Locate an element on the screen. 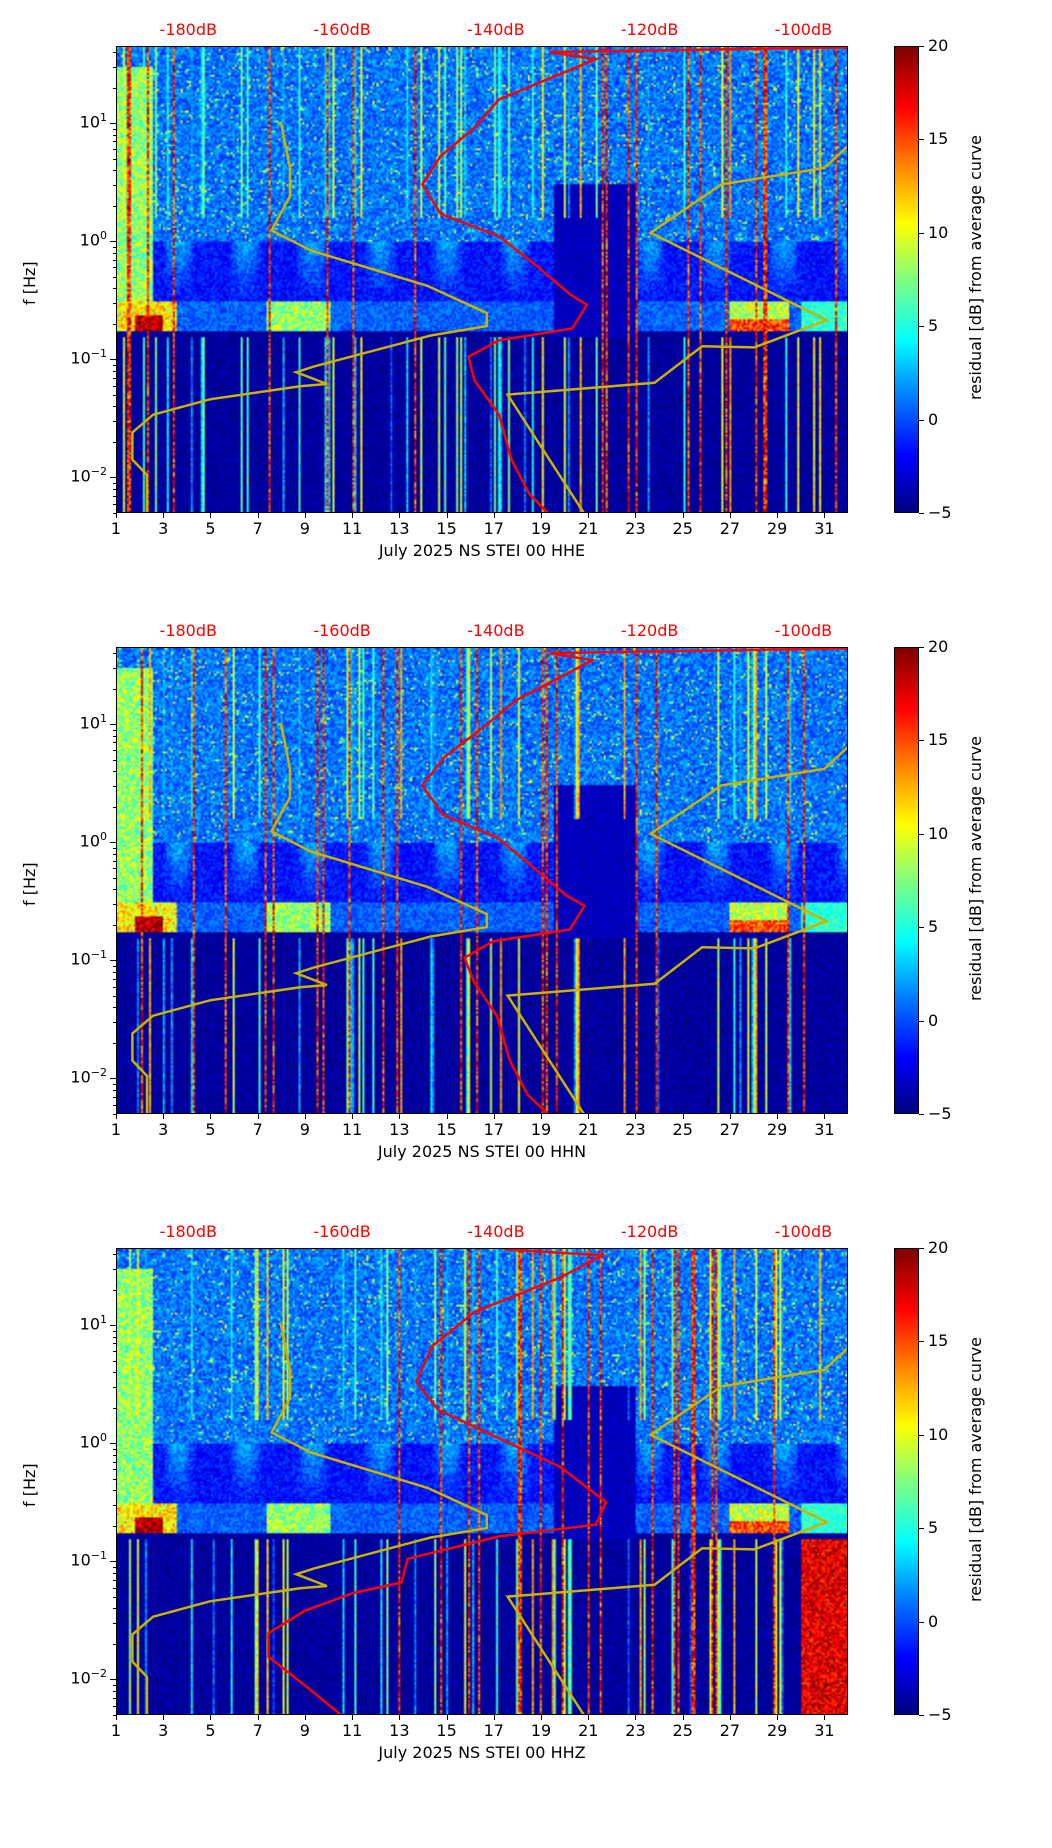  x-tick-label: 21 is located at coordinates (588, 528).